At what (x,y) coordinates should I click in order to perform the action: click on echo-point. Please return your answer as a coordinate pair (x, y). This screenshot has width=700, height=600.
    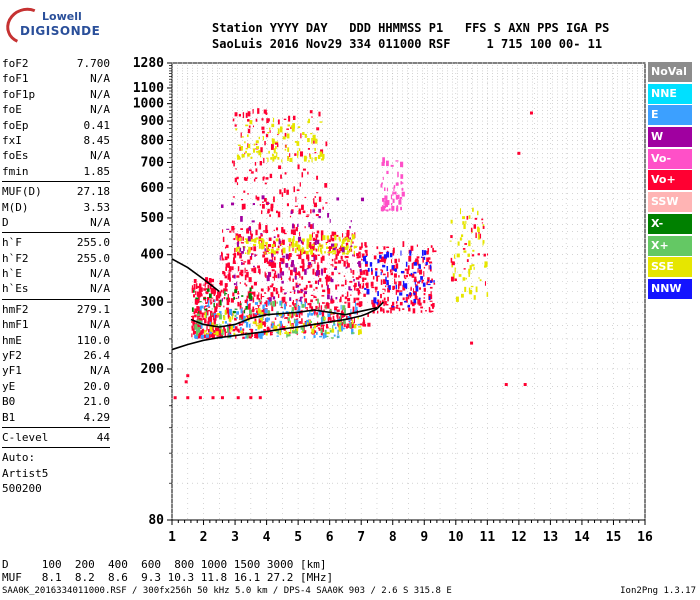
    Looking at the image, I should click on (472, 343).